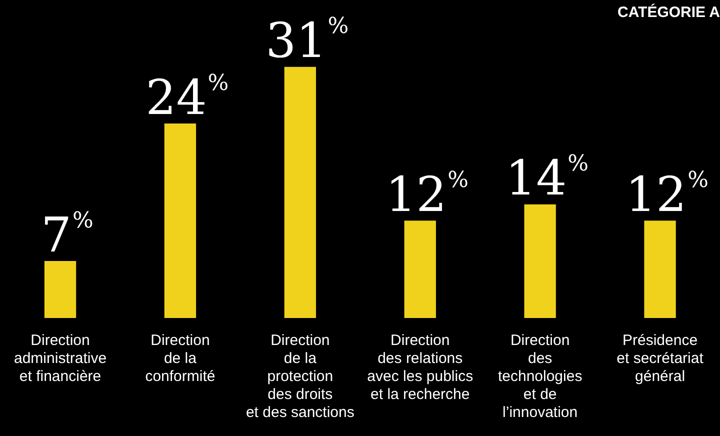 This screenshot has width=720, height=436. What do you see at coordinates (60, 359) in the screenshot?
I see `x-tick-label: Direction administrative et financière` at bounding box center [60, 359].